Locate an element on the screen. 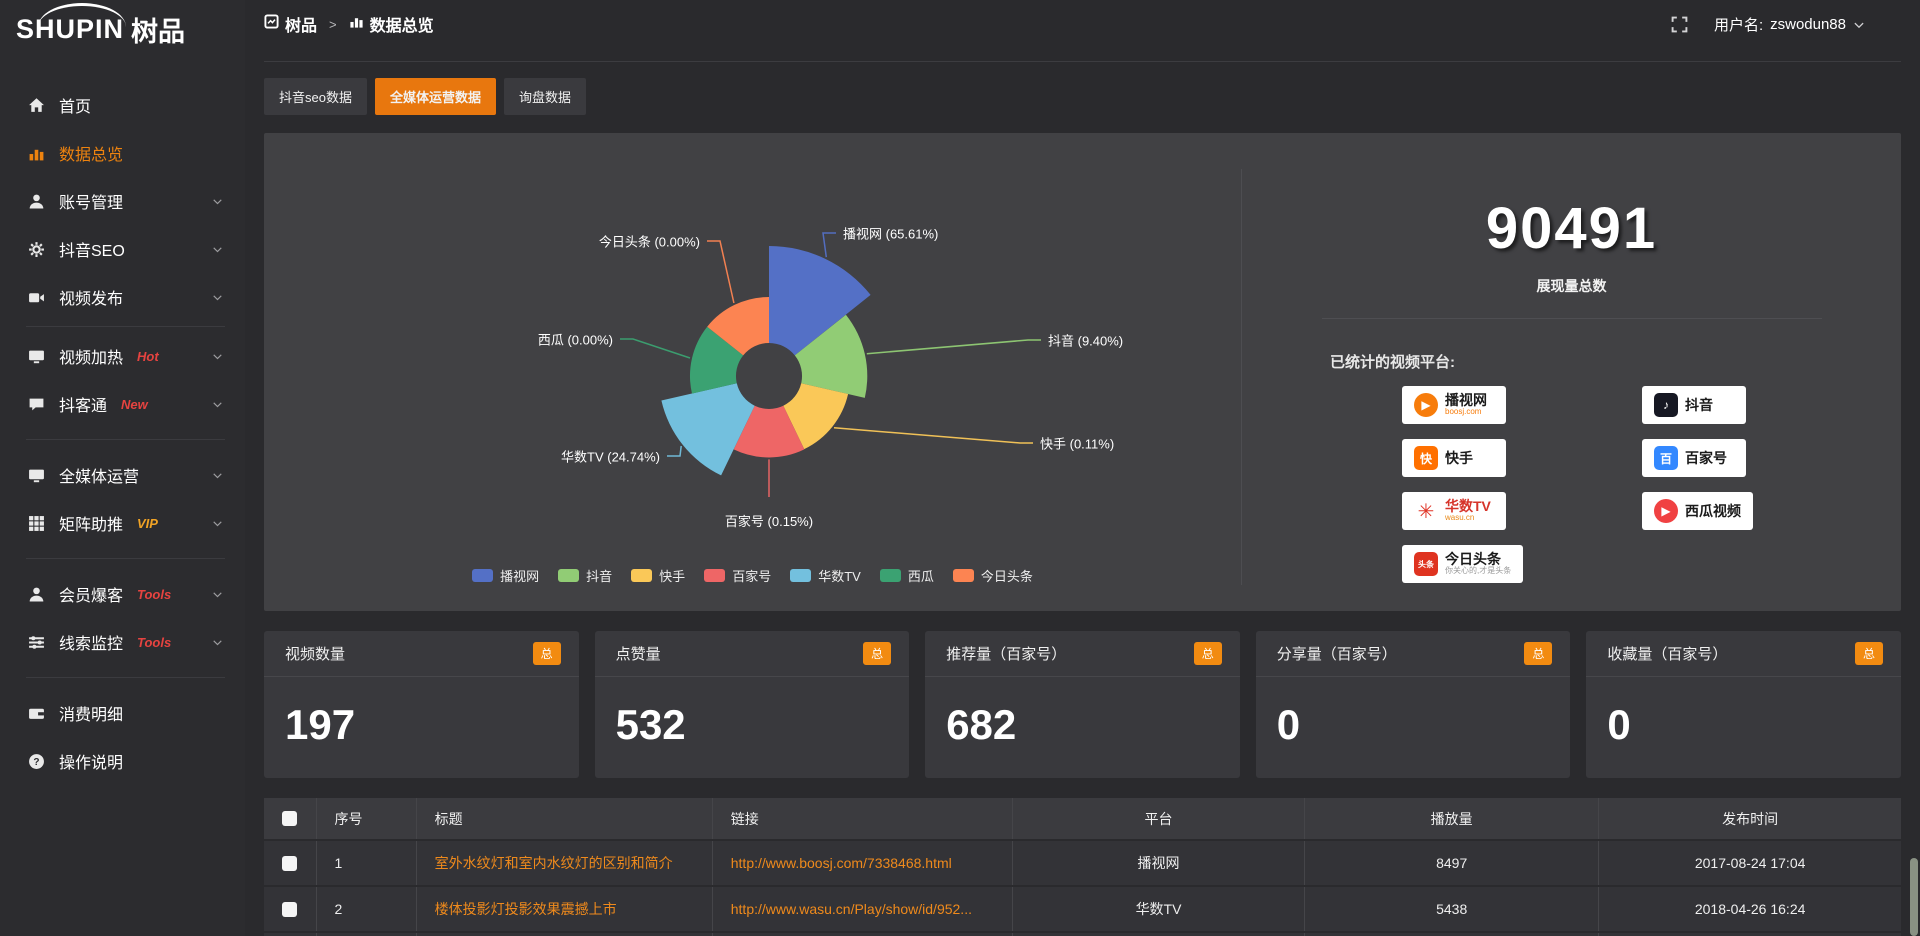 This screenshot has width=1920, height=936. breadcrumb: 树品 > 数据总览 is located at coordinates (349, 24).